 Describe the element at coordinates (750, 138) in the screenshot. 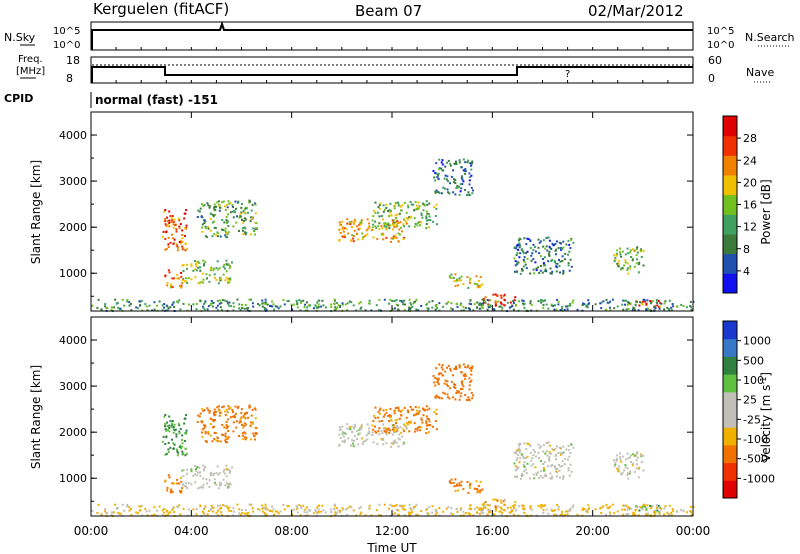

I see `power-colorbar-tick-label: 28` at that location.